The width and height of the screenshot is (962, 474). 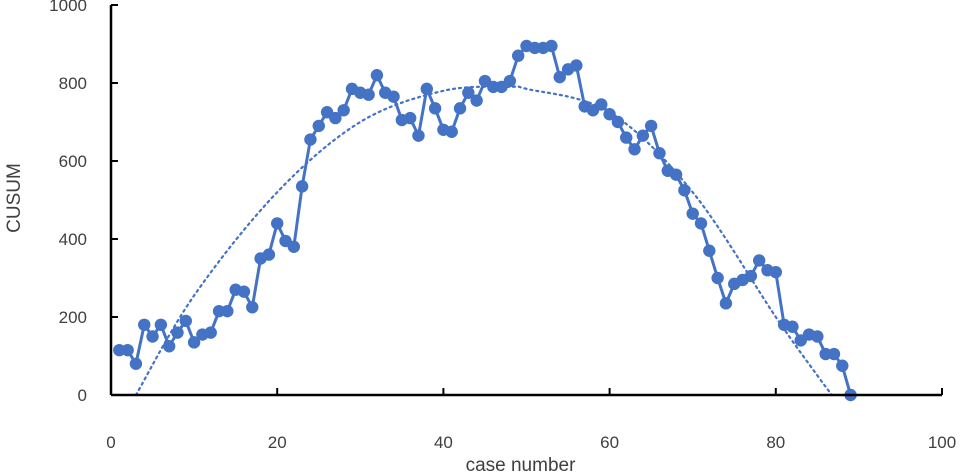 What do you see at coordinates (73, 161) in the screenshot?
I see `y-tick-label: 600` at bounding box center [73, 161].